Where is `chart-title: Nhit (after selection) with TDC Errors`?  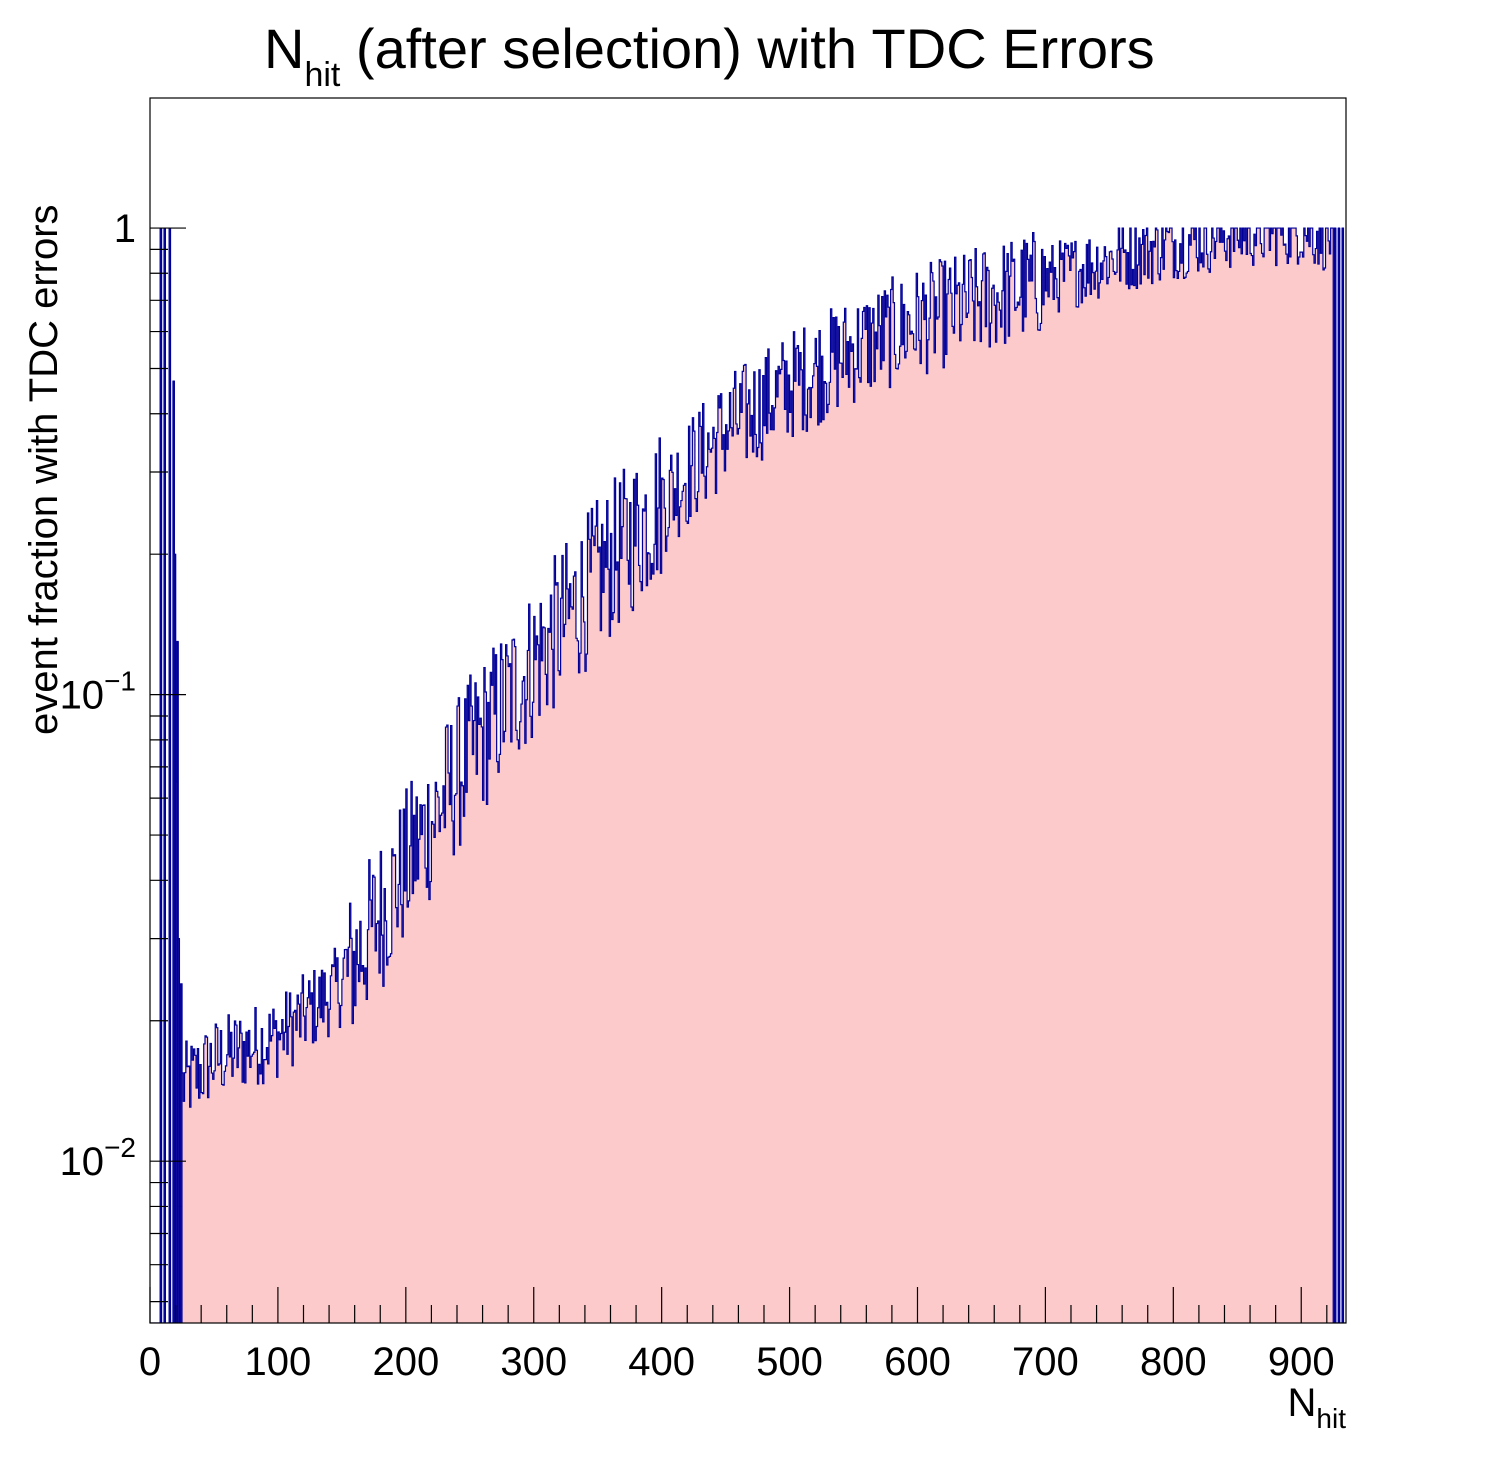
chart-title: Nhit (after selection) with TDC Errors is located at coordinates (709, 55).